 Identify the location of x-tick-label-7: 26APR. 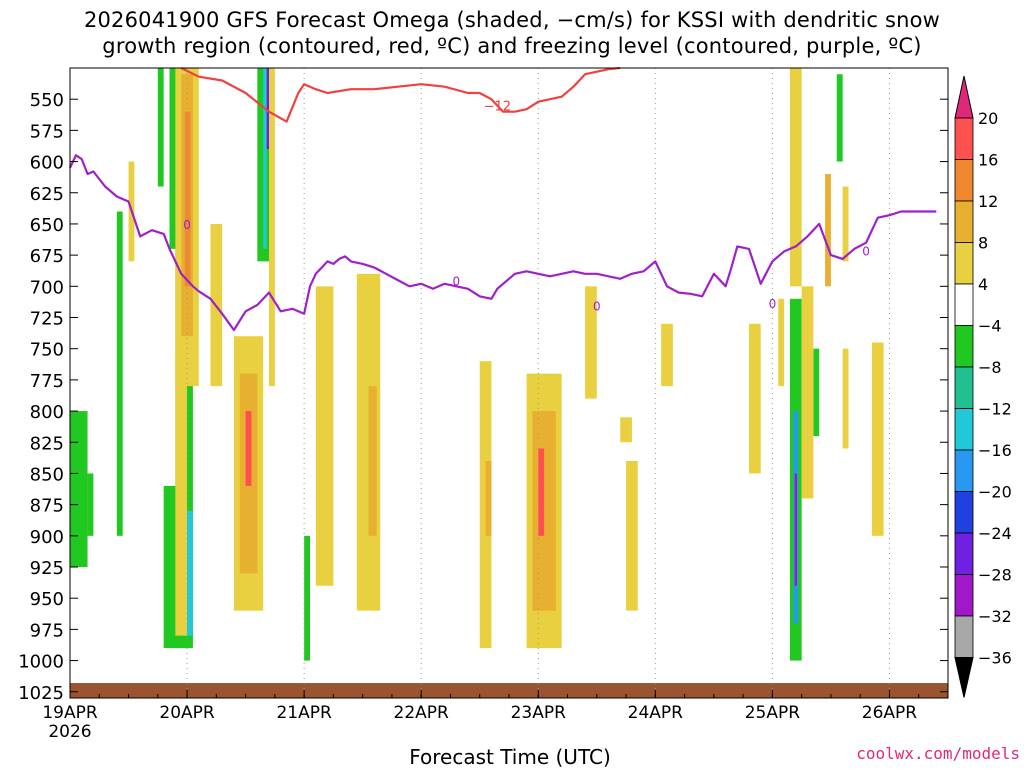
(890, 713).